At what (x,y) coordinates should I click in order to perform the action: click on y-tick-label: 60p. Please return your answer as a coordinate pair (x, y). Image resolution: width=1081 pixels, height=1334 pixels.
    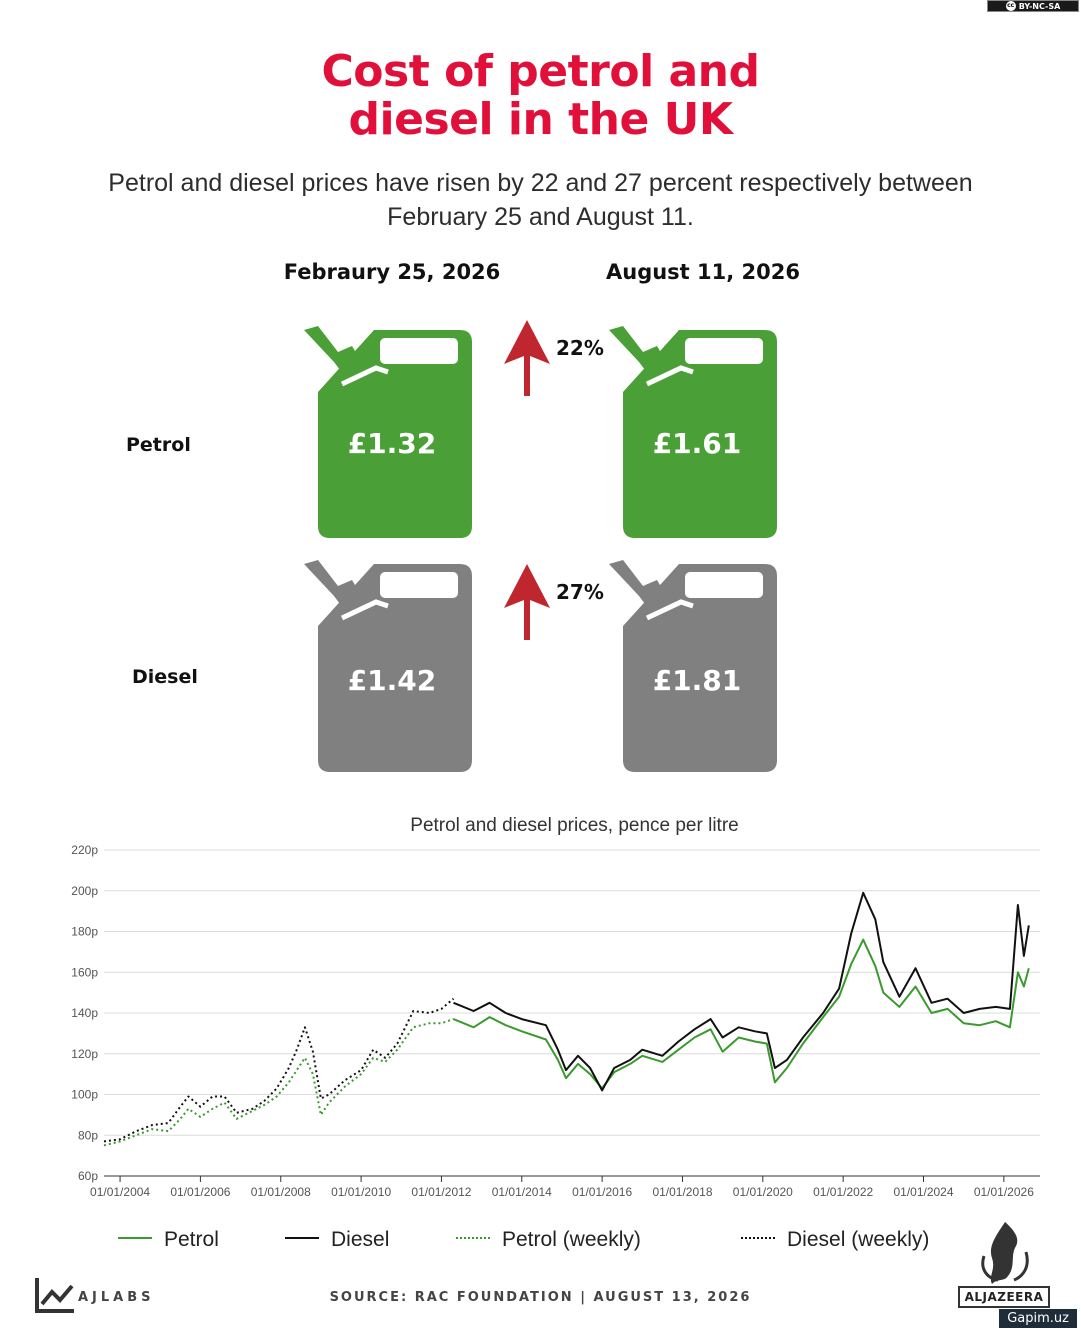
    Looking at the image, I should click on (88, 1176).